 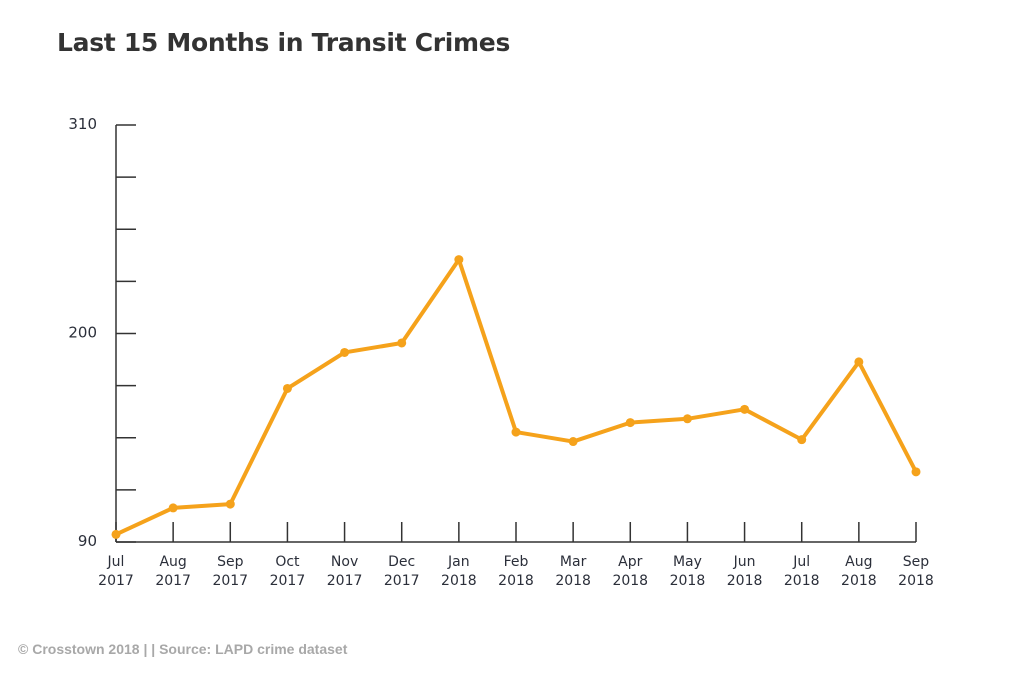 I want to click on x-tick-label: Apr 2018, so click(x=630, y=571).